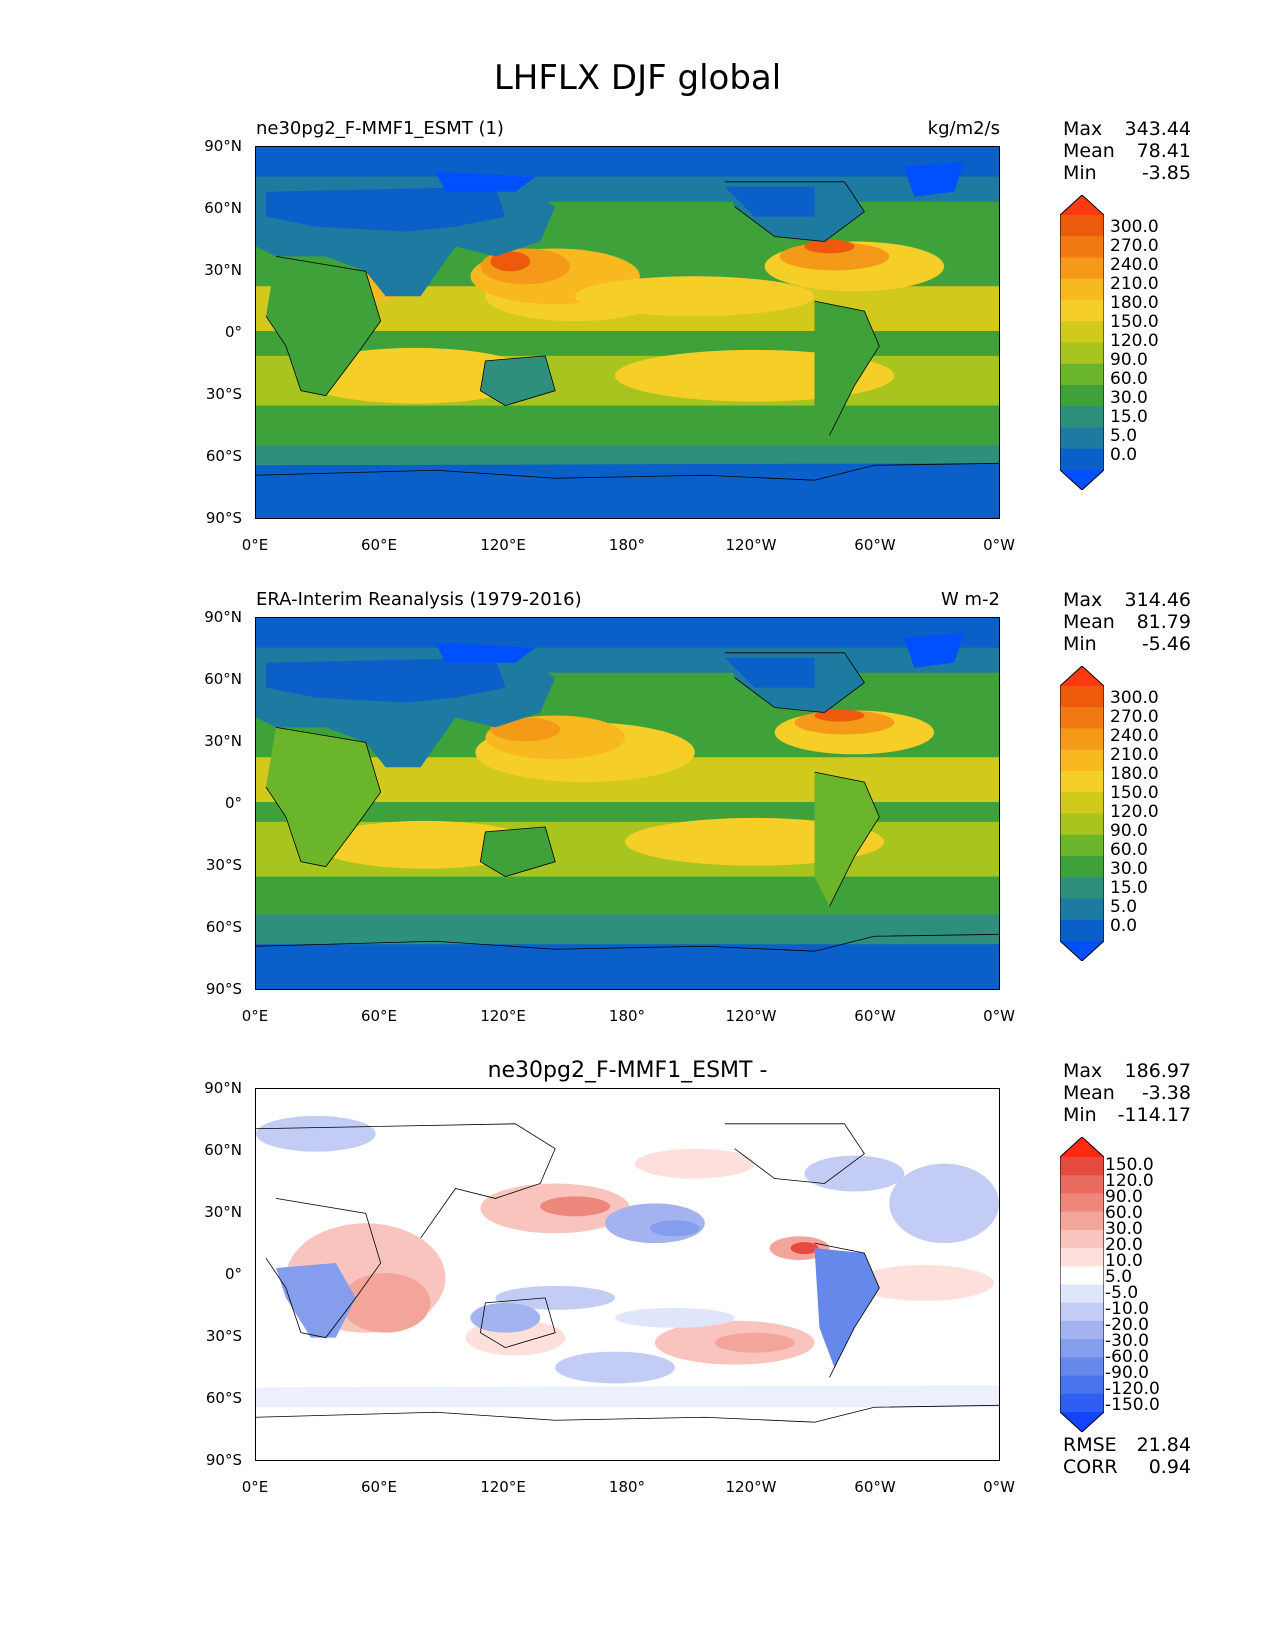 This screenshot has width=1275, height=1650. Describe the element at coordinates (1134, 717) in the screenshot. I see `colorbar-tick-label: 270.0` at that location.